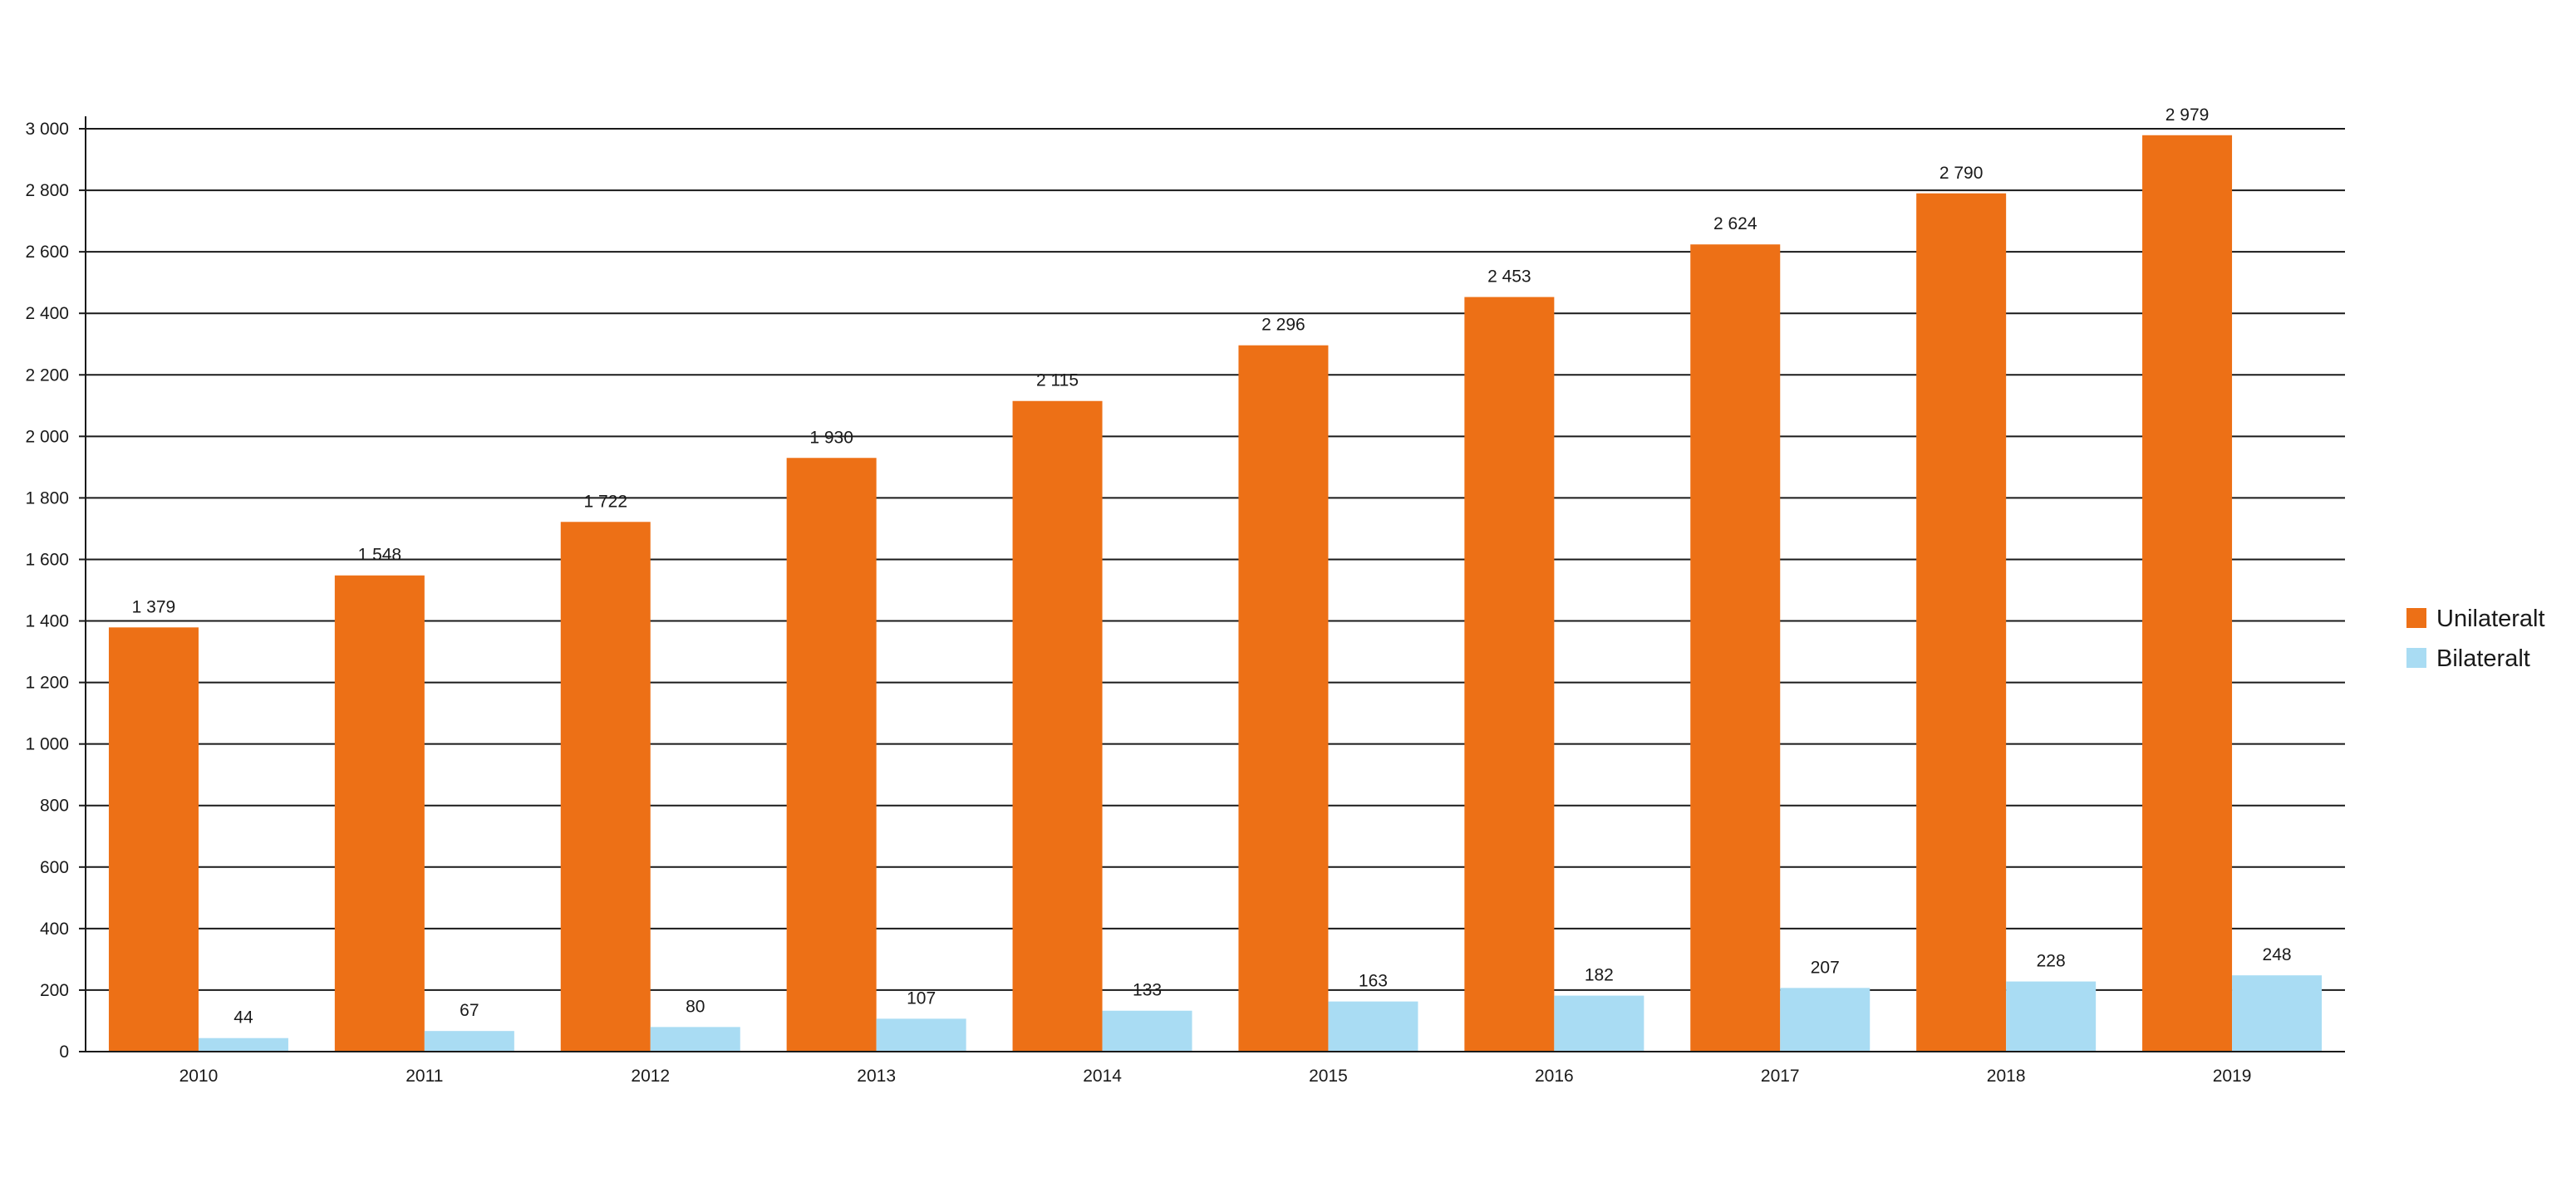 This screenshot has width=2576, height=1192. I want to click on x-tick-label: 2010, so click(199, 1076).